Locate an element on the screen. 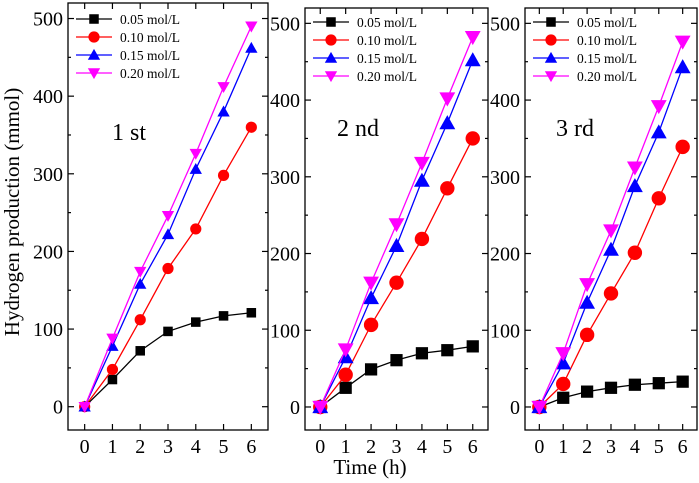 Image resolution: width=699 pixels, height=483 pixels. x-tick-label: 0 is located at coordinates (320, 447).